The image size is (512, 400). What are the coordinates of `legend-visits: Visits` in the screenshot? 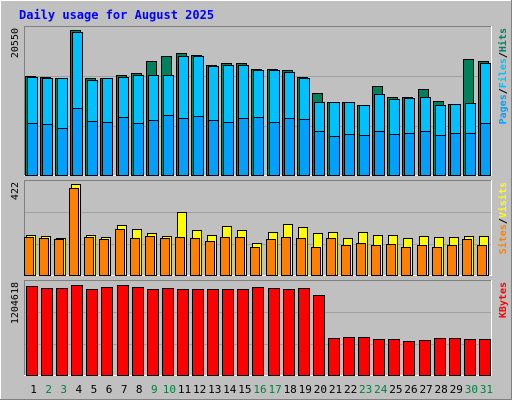 It's located at (503, 200).